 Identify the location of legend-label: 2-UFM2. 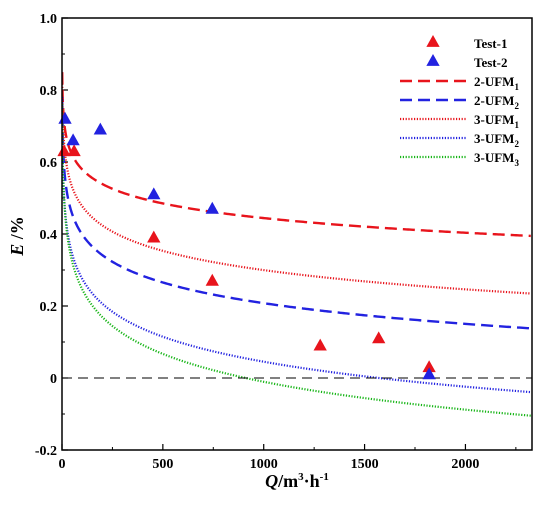
(496, 102).